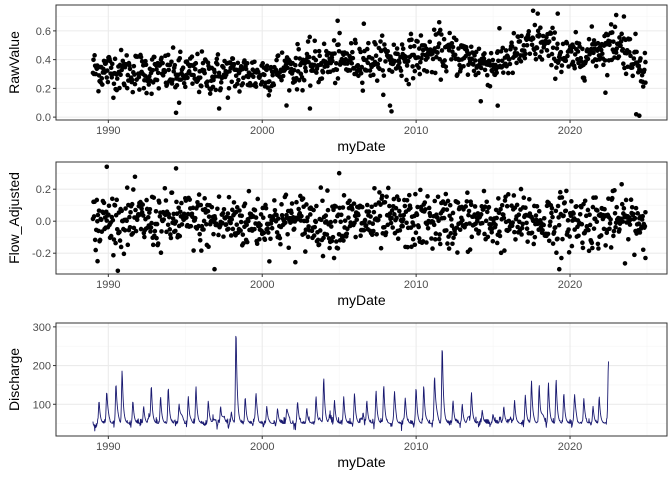 The height and width of the screenshot is (480, 672). What do you see at coordinates (14, 218) in the screenshot?
I see `y-axis-title: Flow_Adjusted` at bounding box center [14, 218].